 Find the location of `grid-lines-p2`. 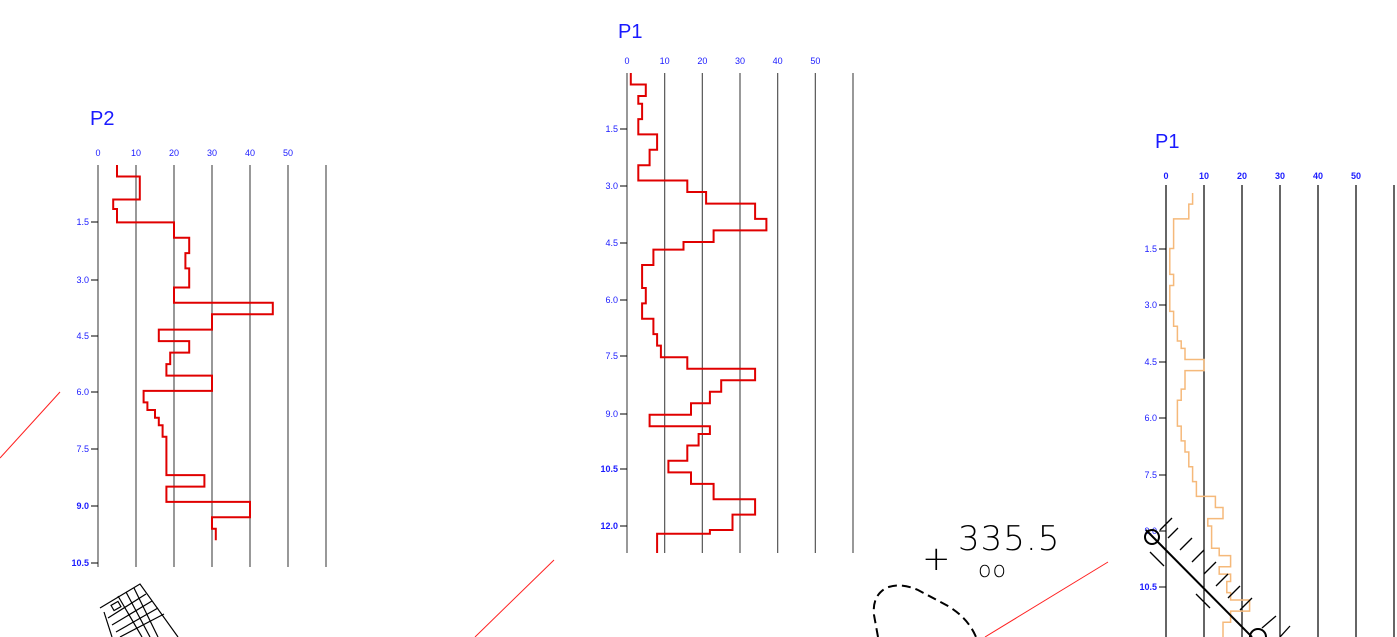

grid-lines-p2 is located at coordinates (212, 366).